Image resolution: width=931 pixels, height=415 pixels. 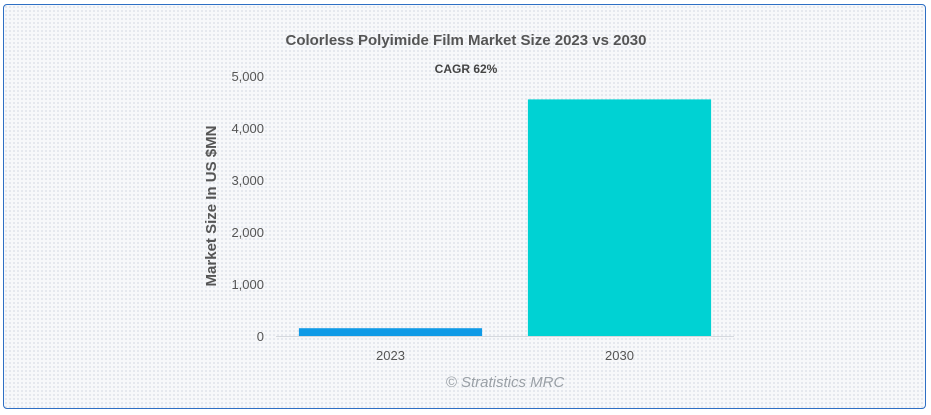 What do you see at coordinates (260, 336) in the screenshot?
I see `y-tick-label: 0` at bounding box center [260, 336].